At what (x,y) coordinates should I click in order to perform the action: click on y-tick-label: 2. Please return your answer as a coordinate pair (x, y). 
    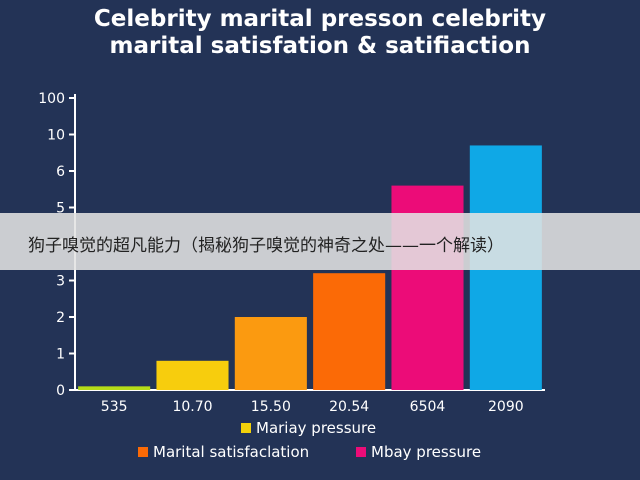
    Looking at the image, I should click on (60, 318).